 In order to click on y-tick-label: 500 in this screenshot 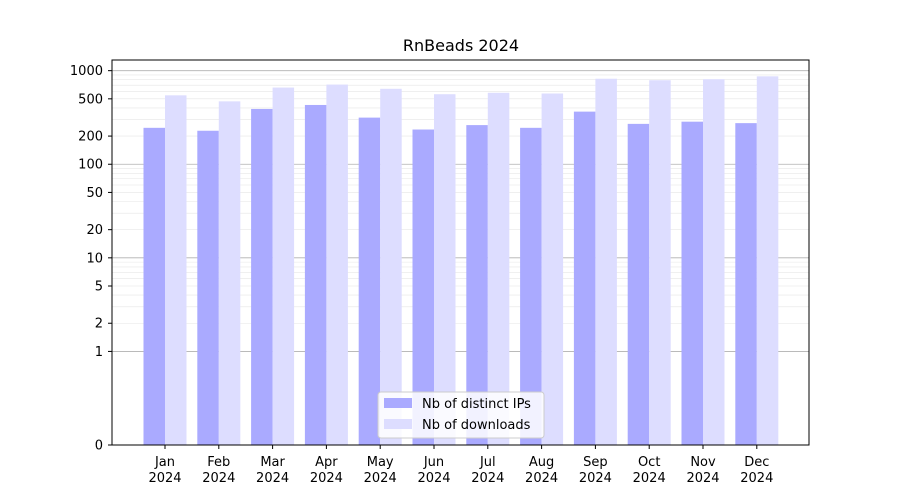, I will do `click(90, 99)`.